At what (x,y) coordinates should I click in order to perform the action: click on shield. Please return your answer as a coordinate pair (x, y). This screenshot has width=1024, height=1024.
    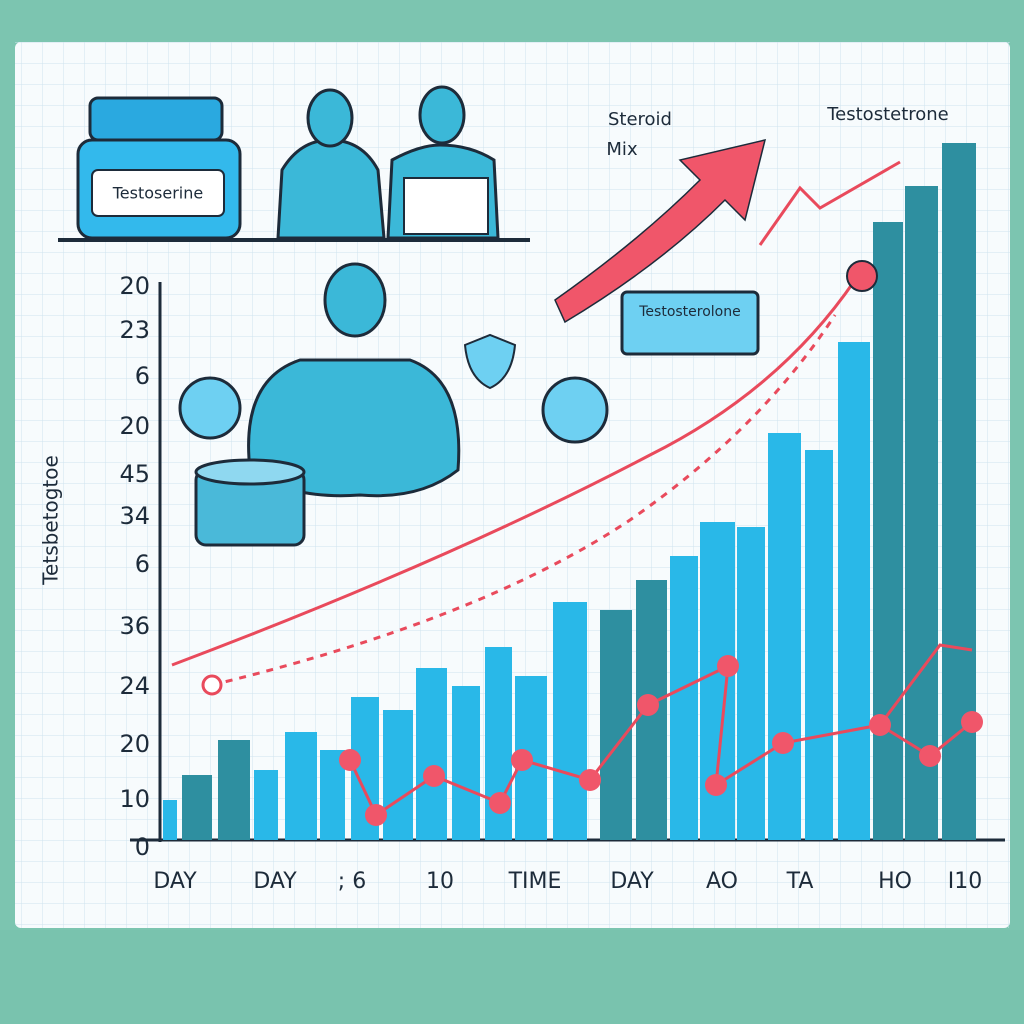
    Looking at the image, I should click on (490, 361).